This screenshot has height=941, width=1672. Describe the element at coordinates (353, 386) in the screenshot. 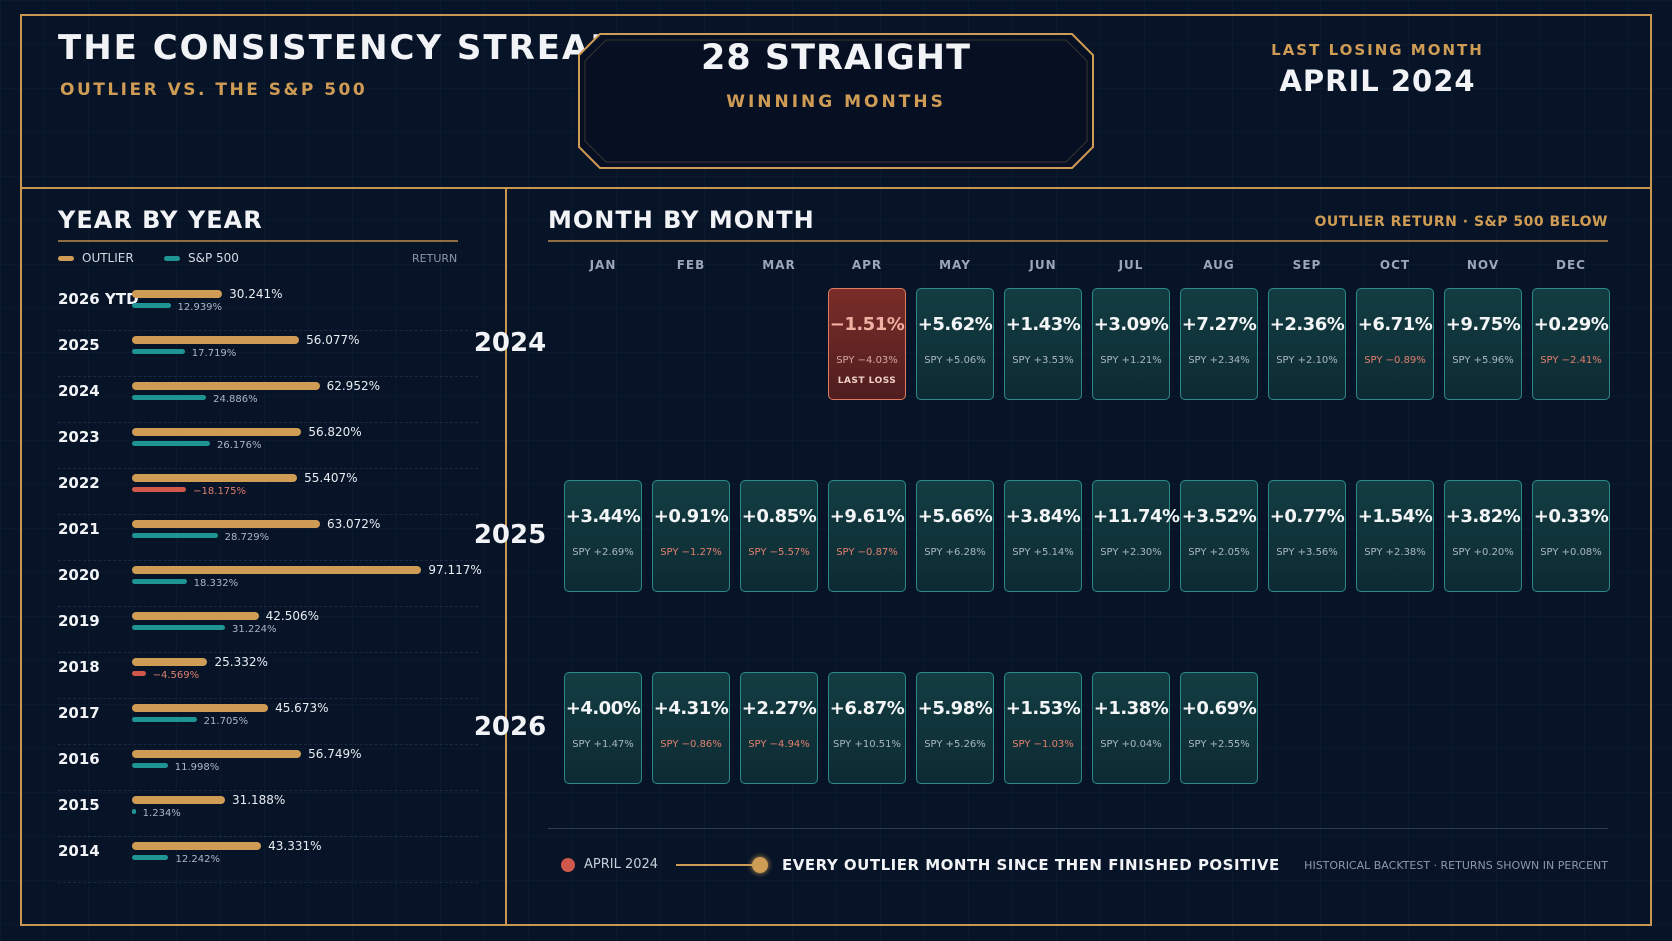

I see `outlier-value-label: 62.952%` at that location.